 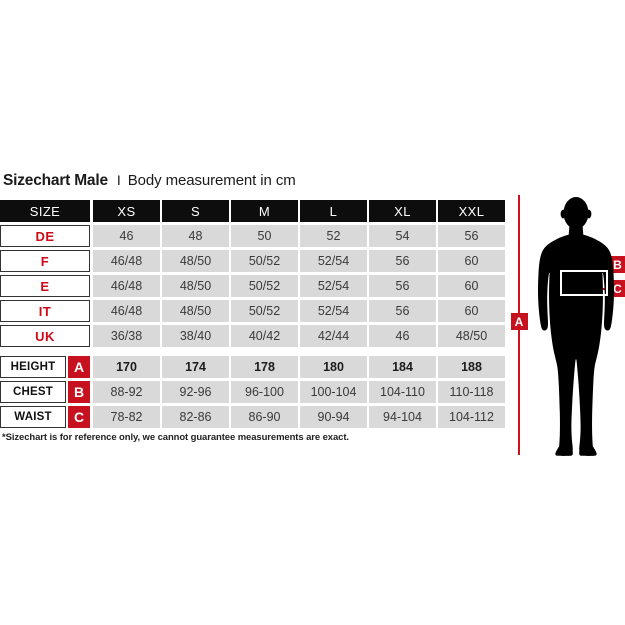 I want to click on cell-e-xl: 56, so click(x=402, y=286).